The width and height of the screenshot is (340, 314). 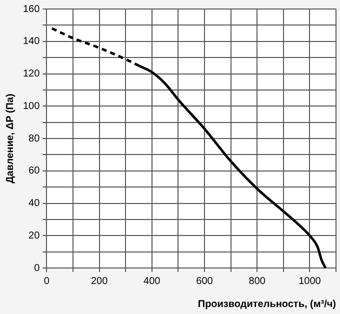 I want to click on y-tick-label: 20, so click(x=34, y=236).